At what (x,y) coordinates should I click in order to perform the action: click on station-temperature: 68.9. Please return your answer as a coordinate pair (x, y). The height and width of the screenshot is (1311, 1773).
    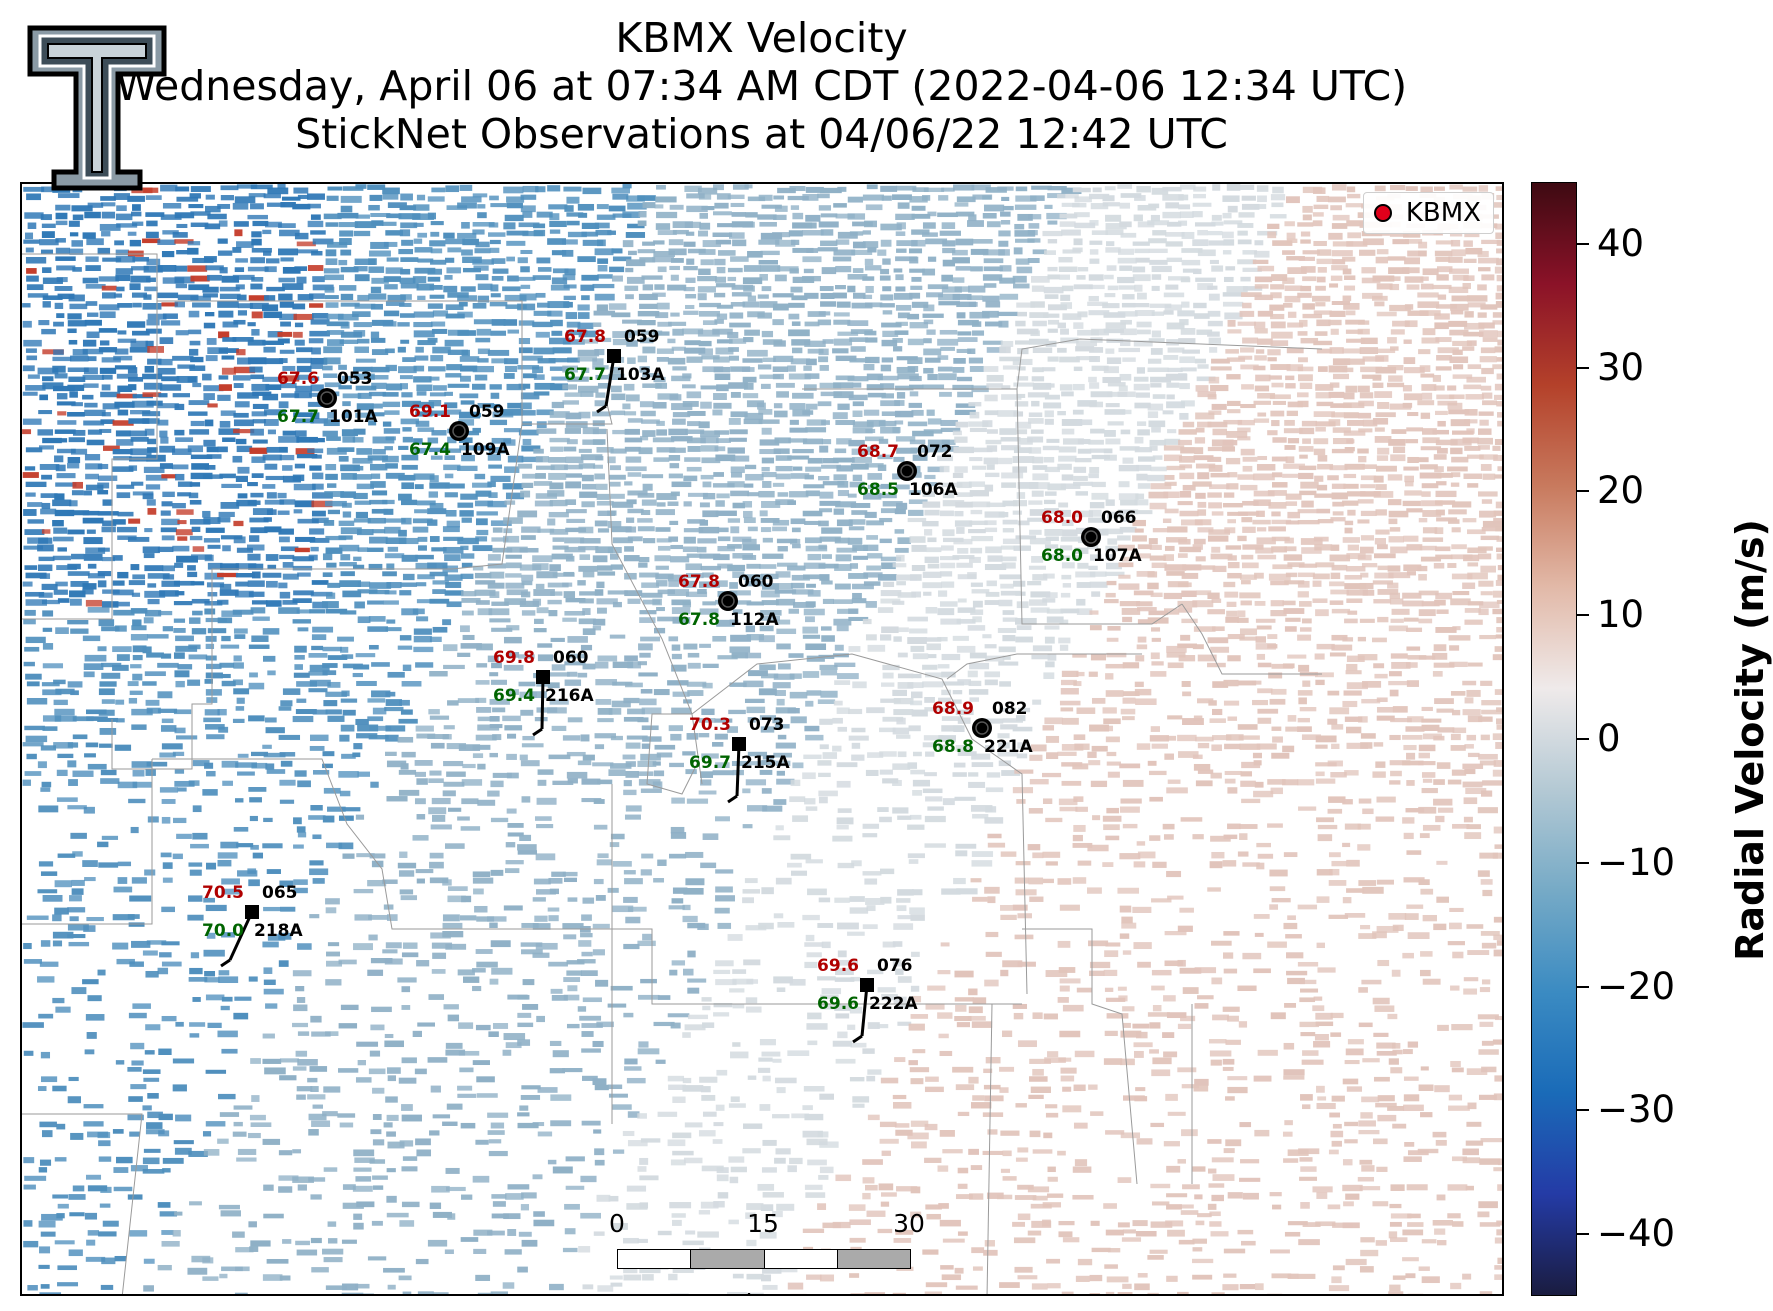
    Looking at the image, I should click on (953, 709).